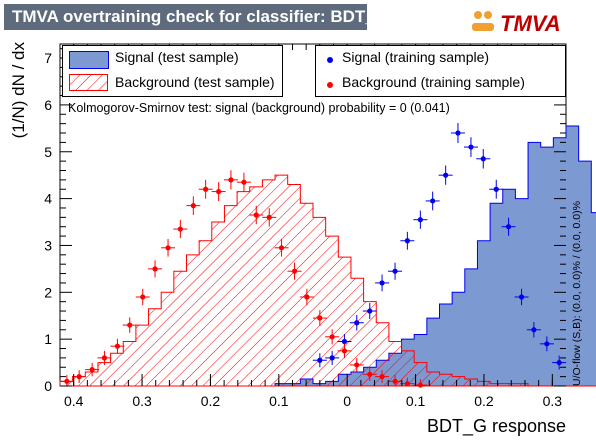 Image resolution: width=596 pixels, height=440 pixels. I want to click on y-tick-label: 7, so click(48, 58).